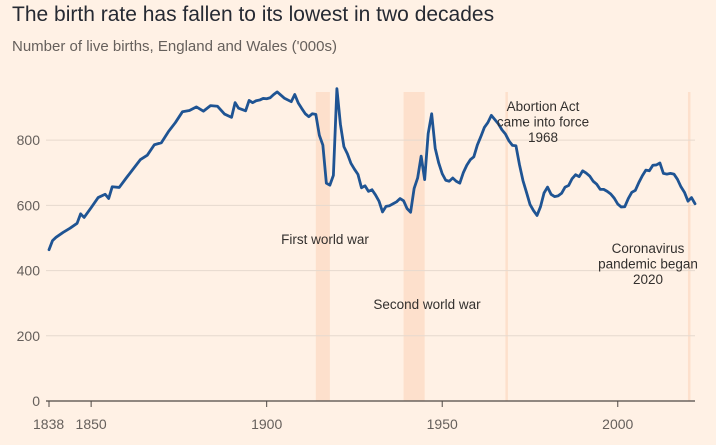 The width and height of the screenshot is (716, 445). I want to click on y-tick-label: 600, so click(29, 205).